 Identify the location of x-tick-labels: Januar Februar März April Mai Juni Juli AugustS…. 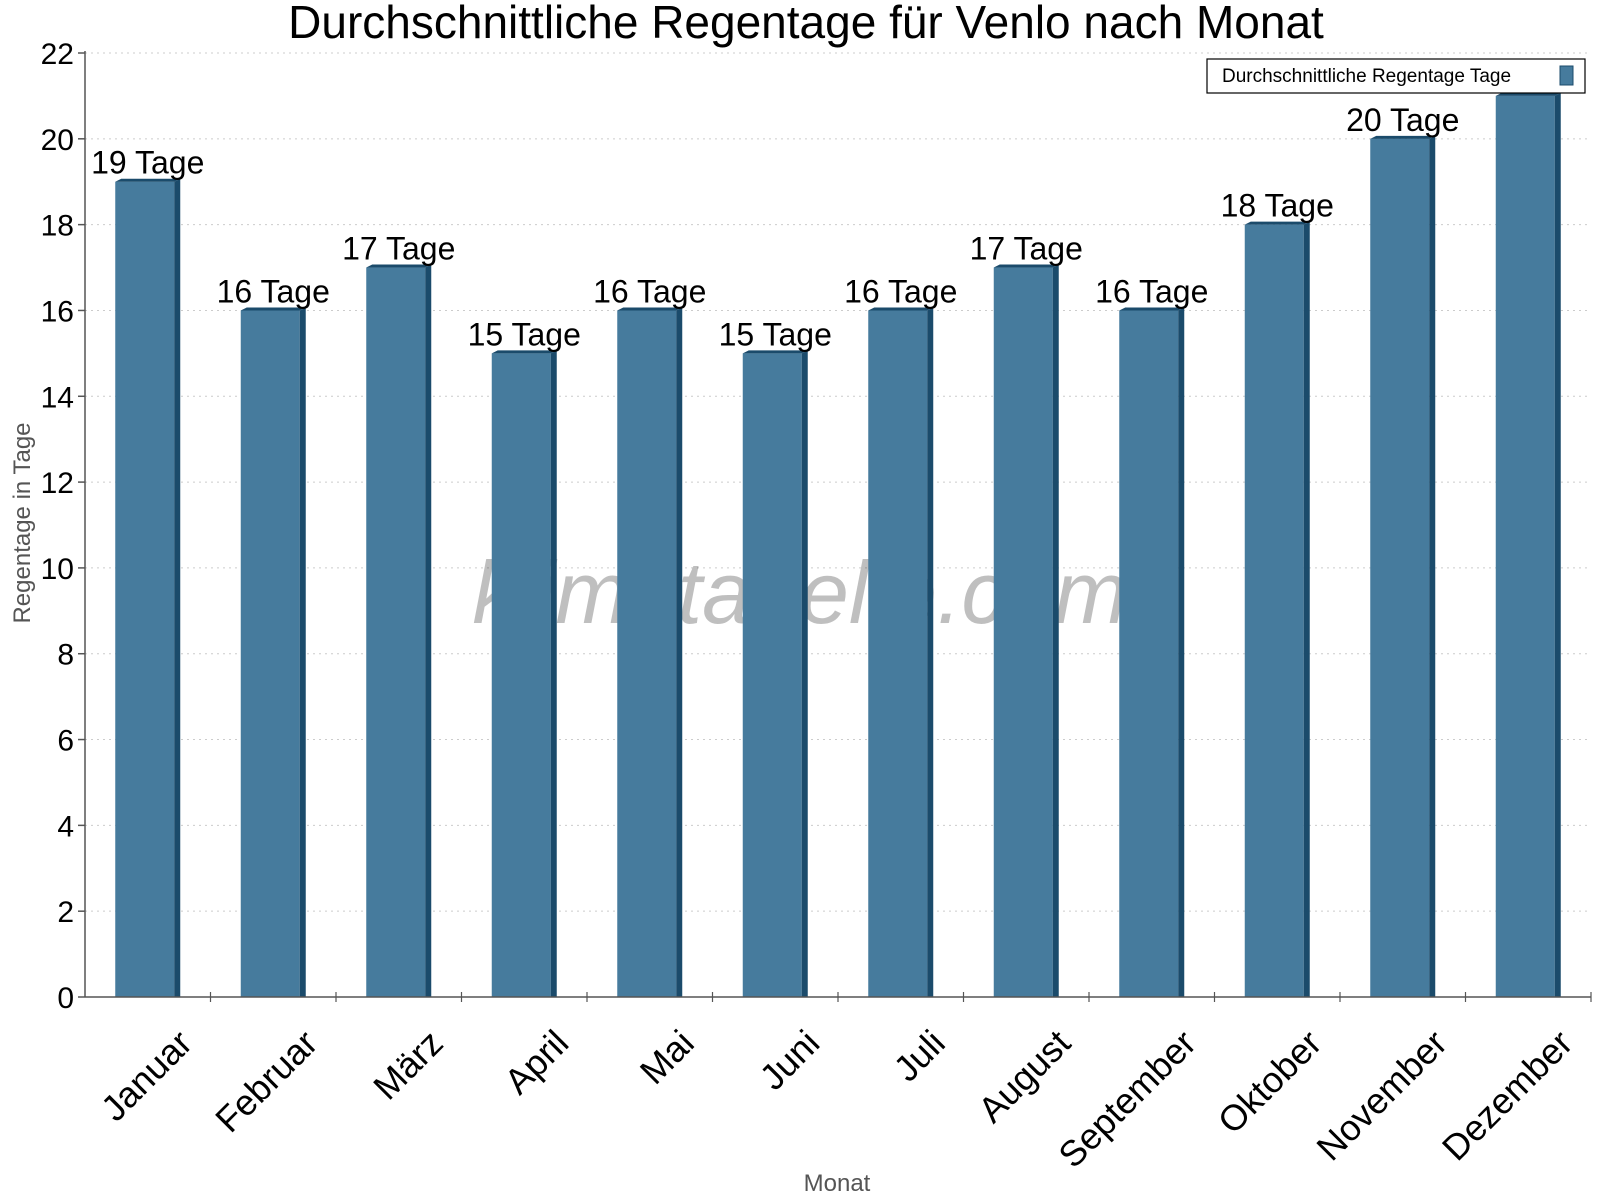
(836, 1099).